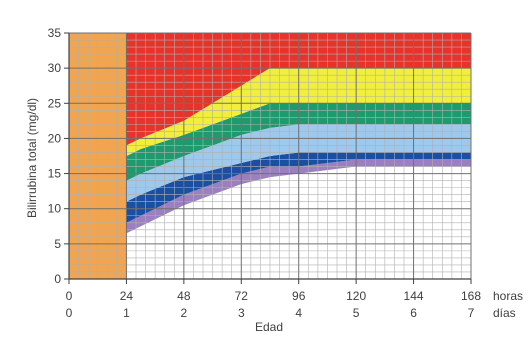 This screenshot has height=351, width=532. Describe the element at coordinates (55, 68) in the screenshot. I see `y-tick-label: 30` at that location.